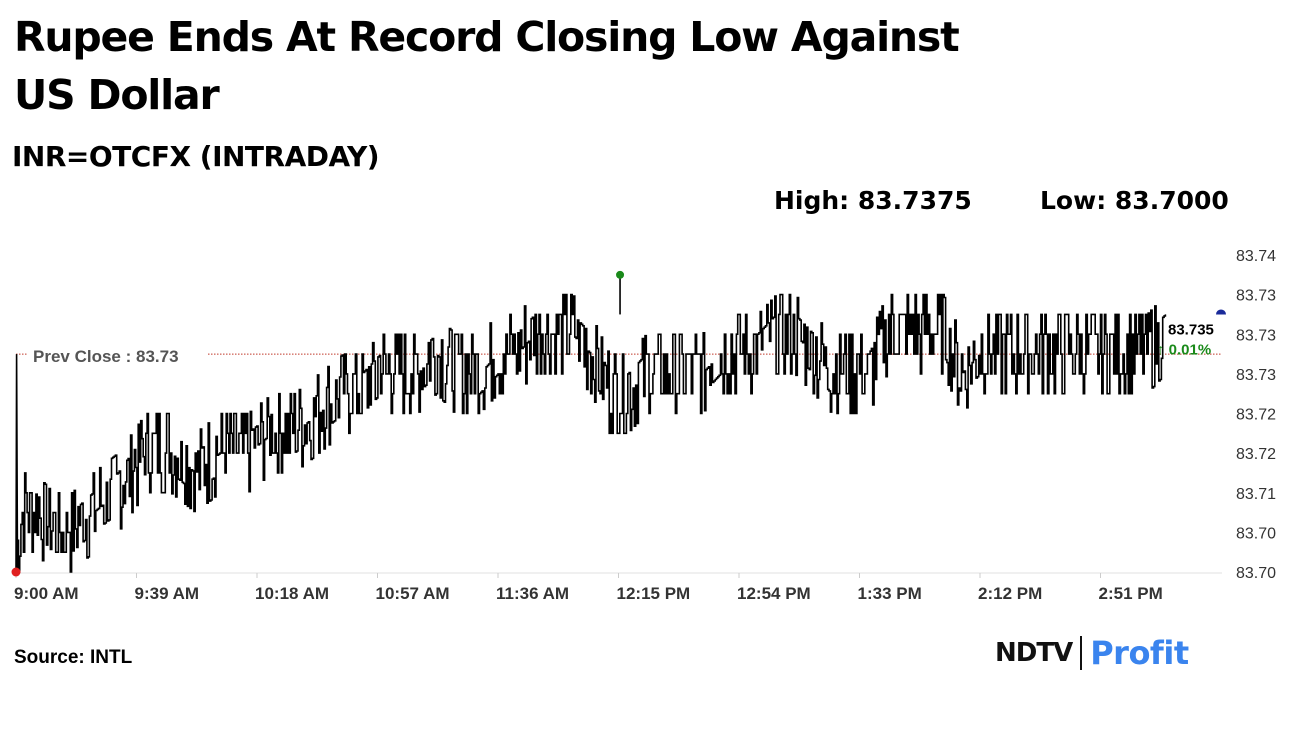 The height and width of the screenshot is (729, 1296). I want to click on x-tick-label: 10:57 AM, so click(413, 593).